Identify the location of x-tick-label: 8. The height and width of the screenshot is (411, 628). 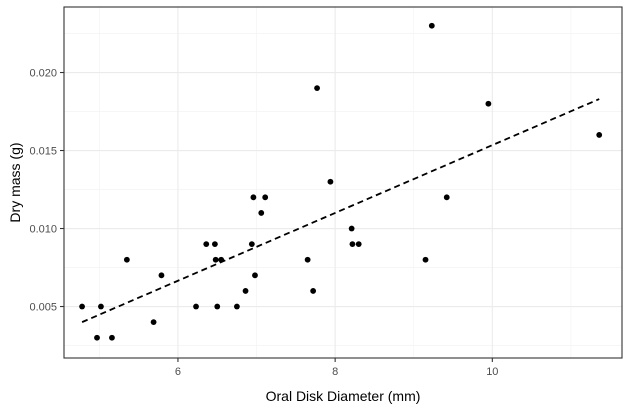
(335, 372).